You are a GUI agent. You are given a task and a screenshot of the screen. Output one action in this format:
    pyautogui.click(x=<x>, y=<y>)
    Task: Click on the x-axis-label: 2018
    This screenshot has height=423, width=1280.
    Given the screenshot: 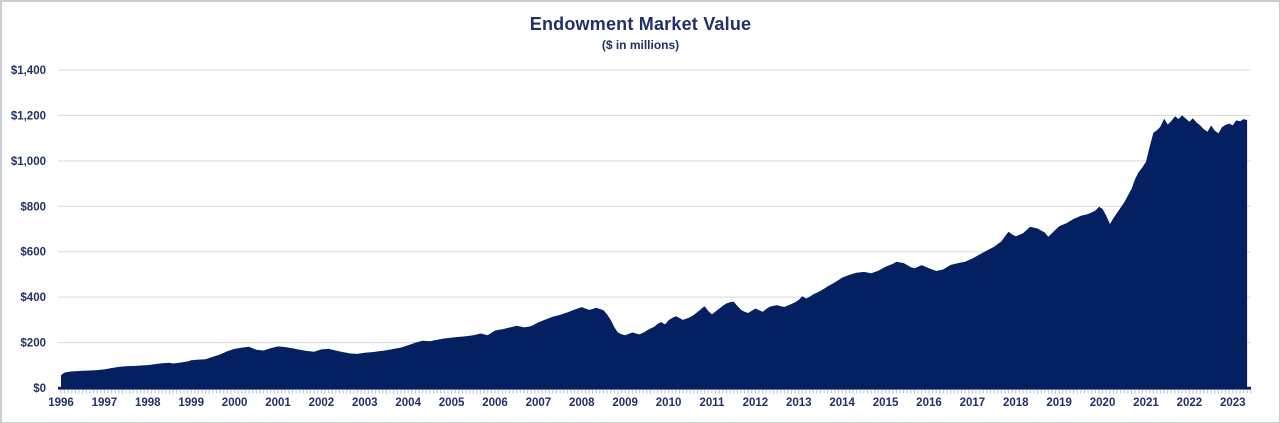 What is the action you would take?
    pyautogui.click(x=1016, y=403)
    